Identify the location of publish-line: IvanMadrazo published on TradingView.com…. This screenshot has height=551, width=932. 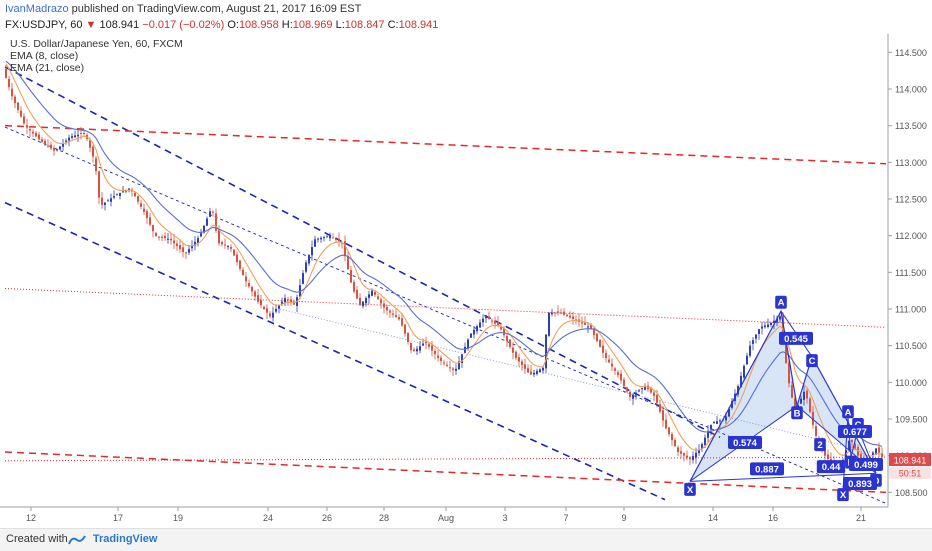
(183, 9).